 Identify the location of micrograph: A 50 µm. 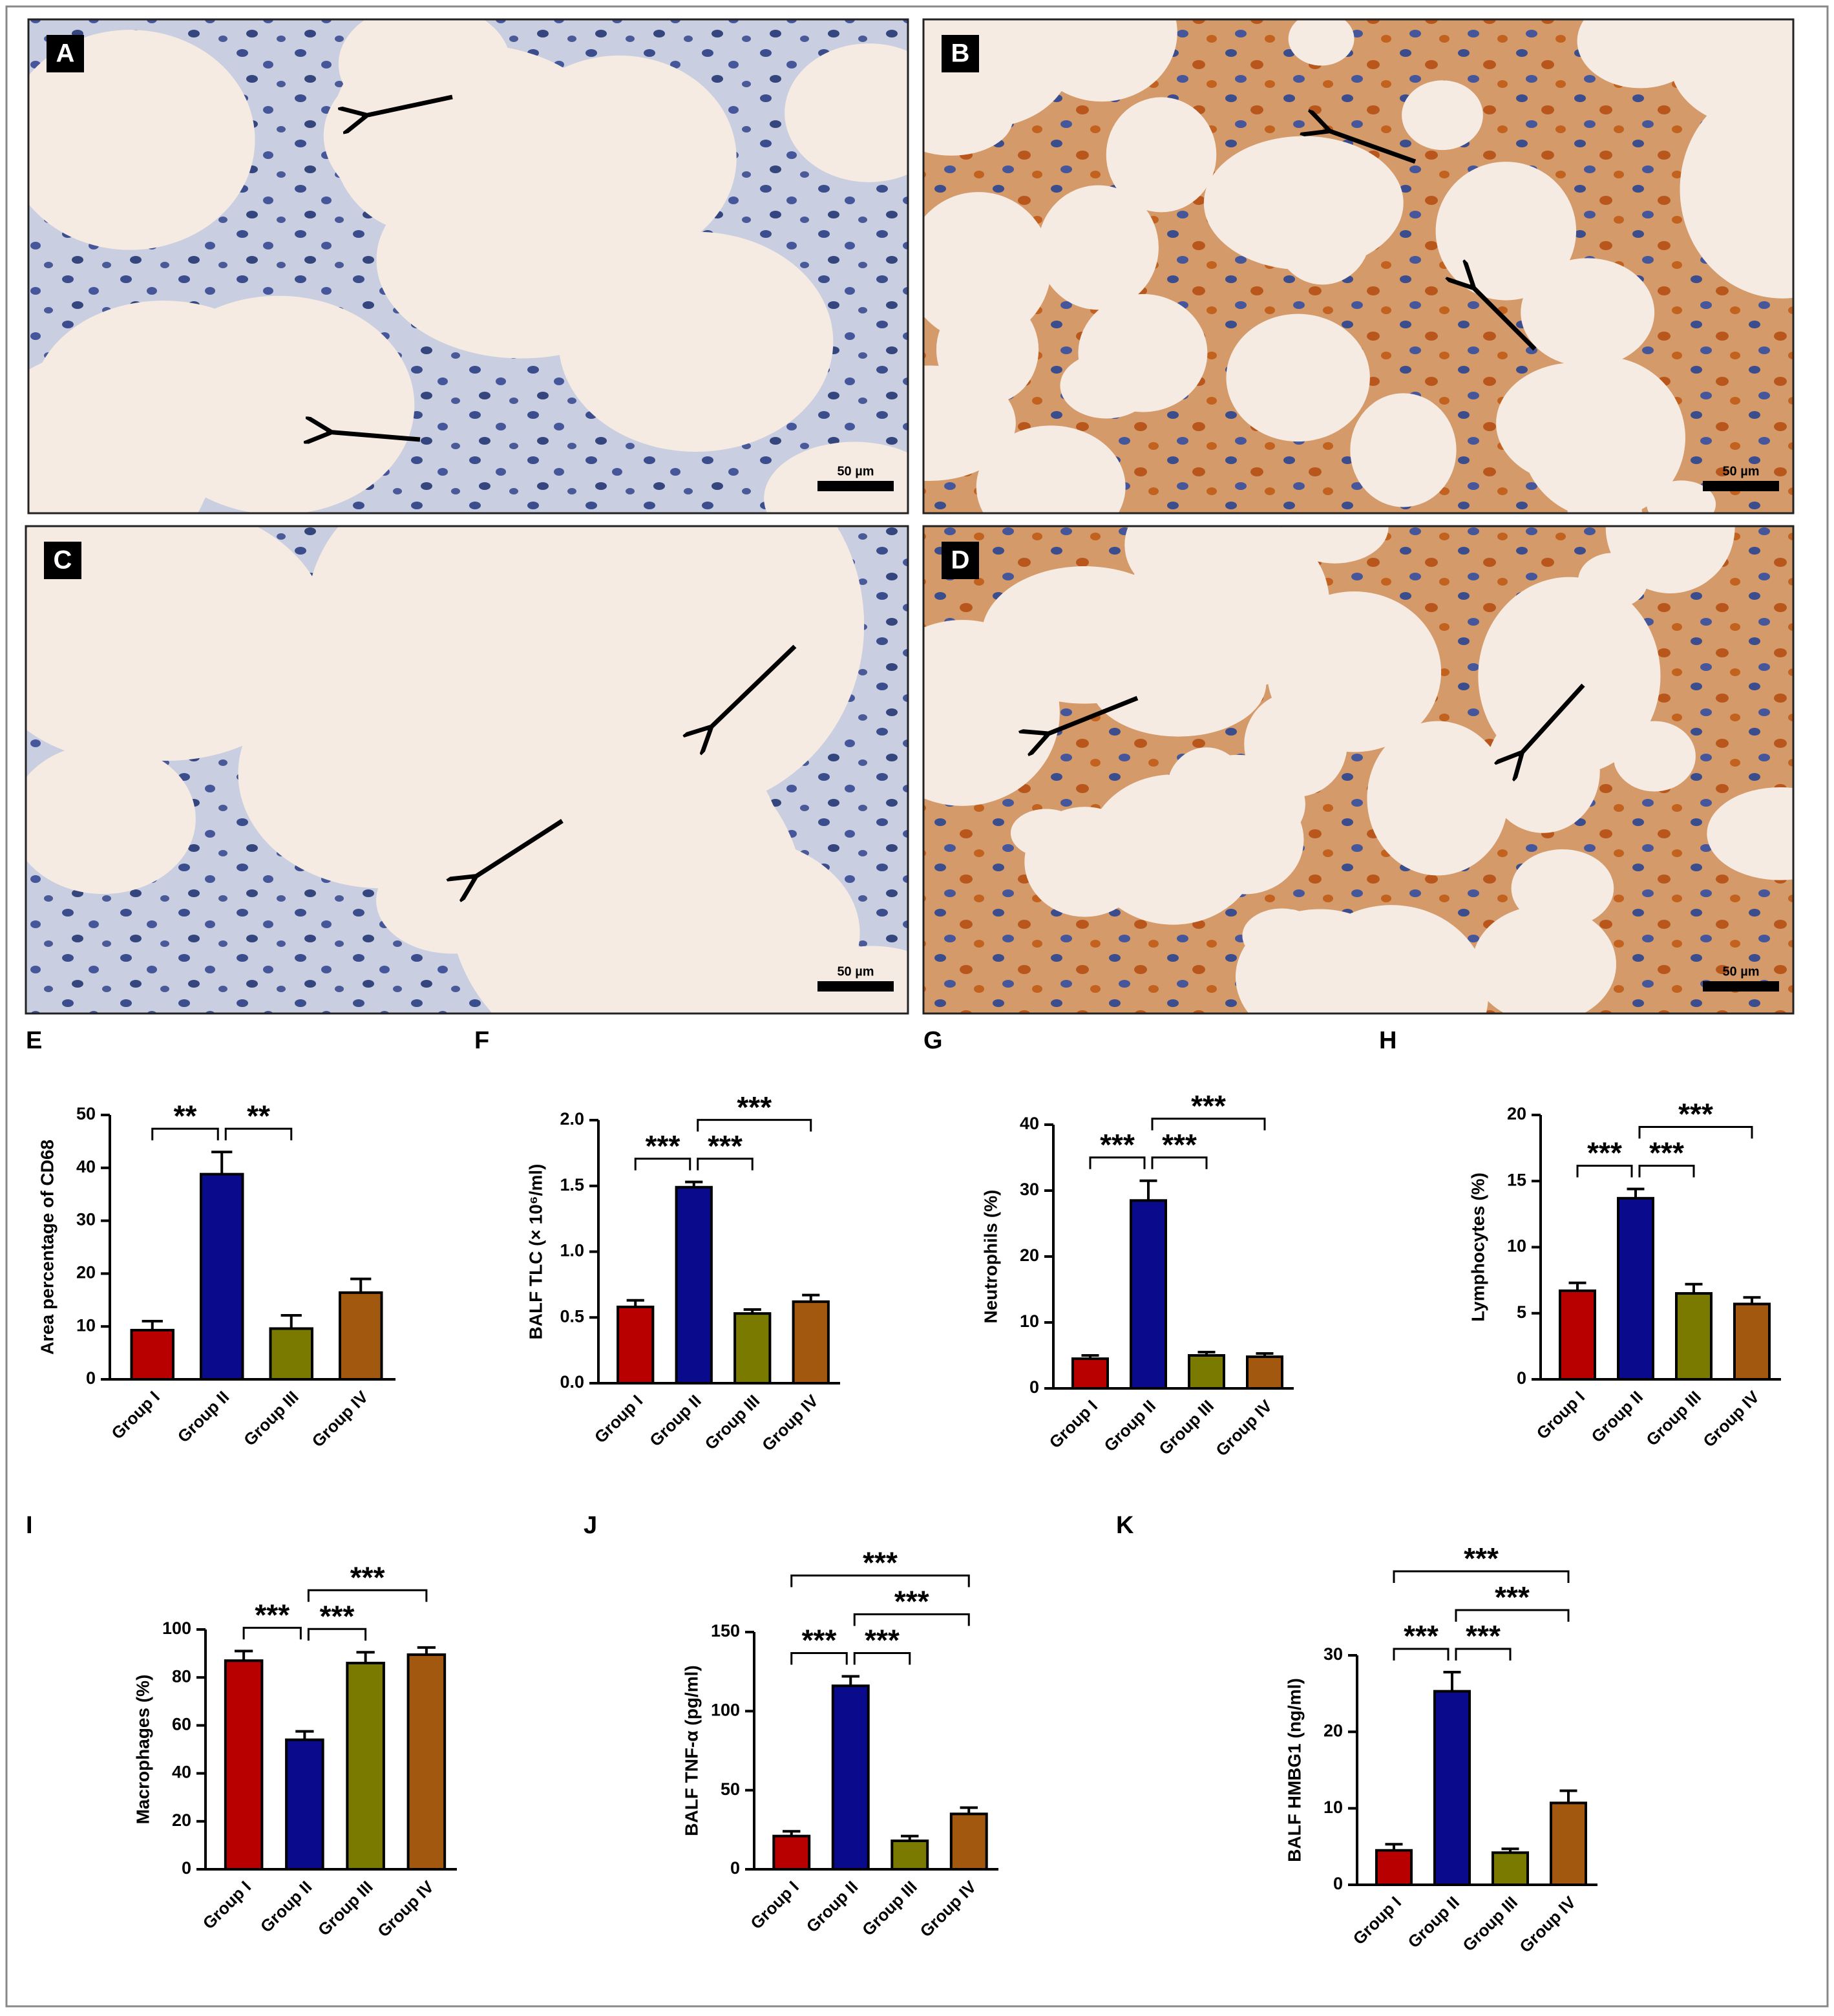
(468, 266).